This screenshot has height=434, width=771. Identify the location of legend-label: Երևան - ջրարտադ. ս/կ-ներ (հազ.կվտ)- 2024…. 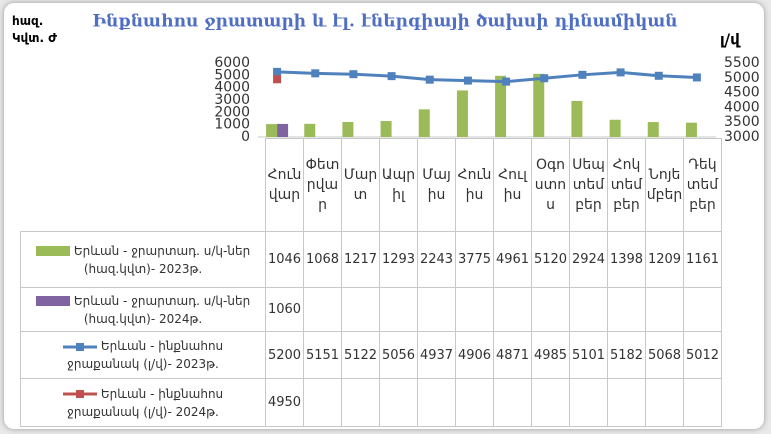
(162, 309).